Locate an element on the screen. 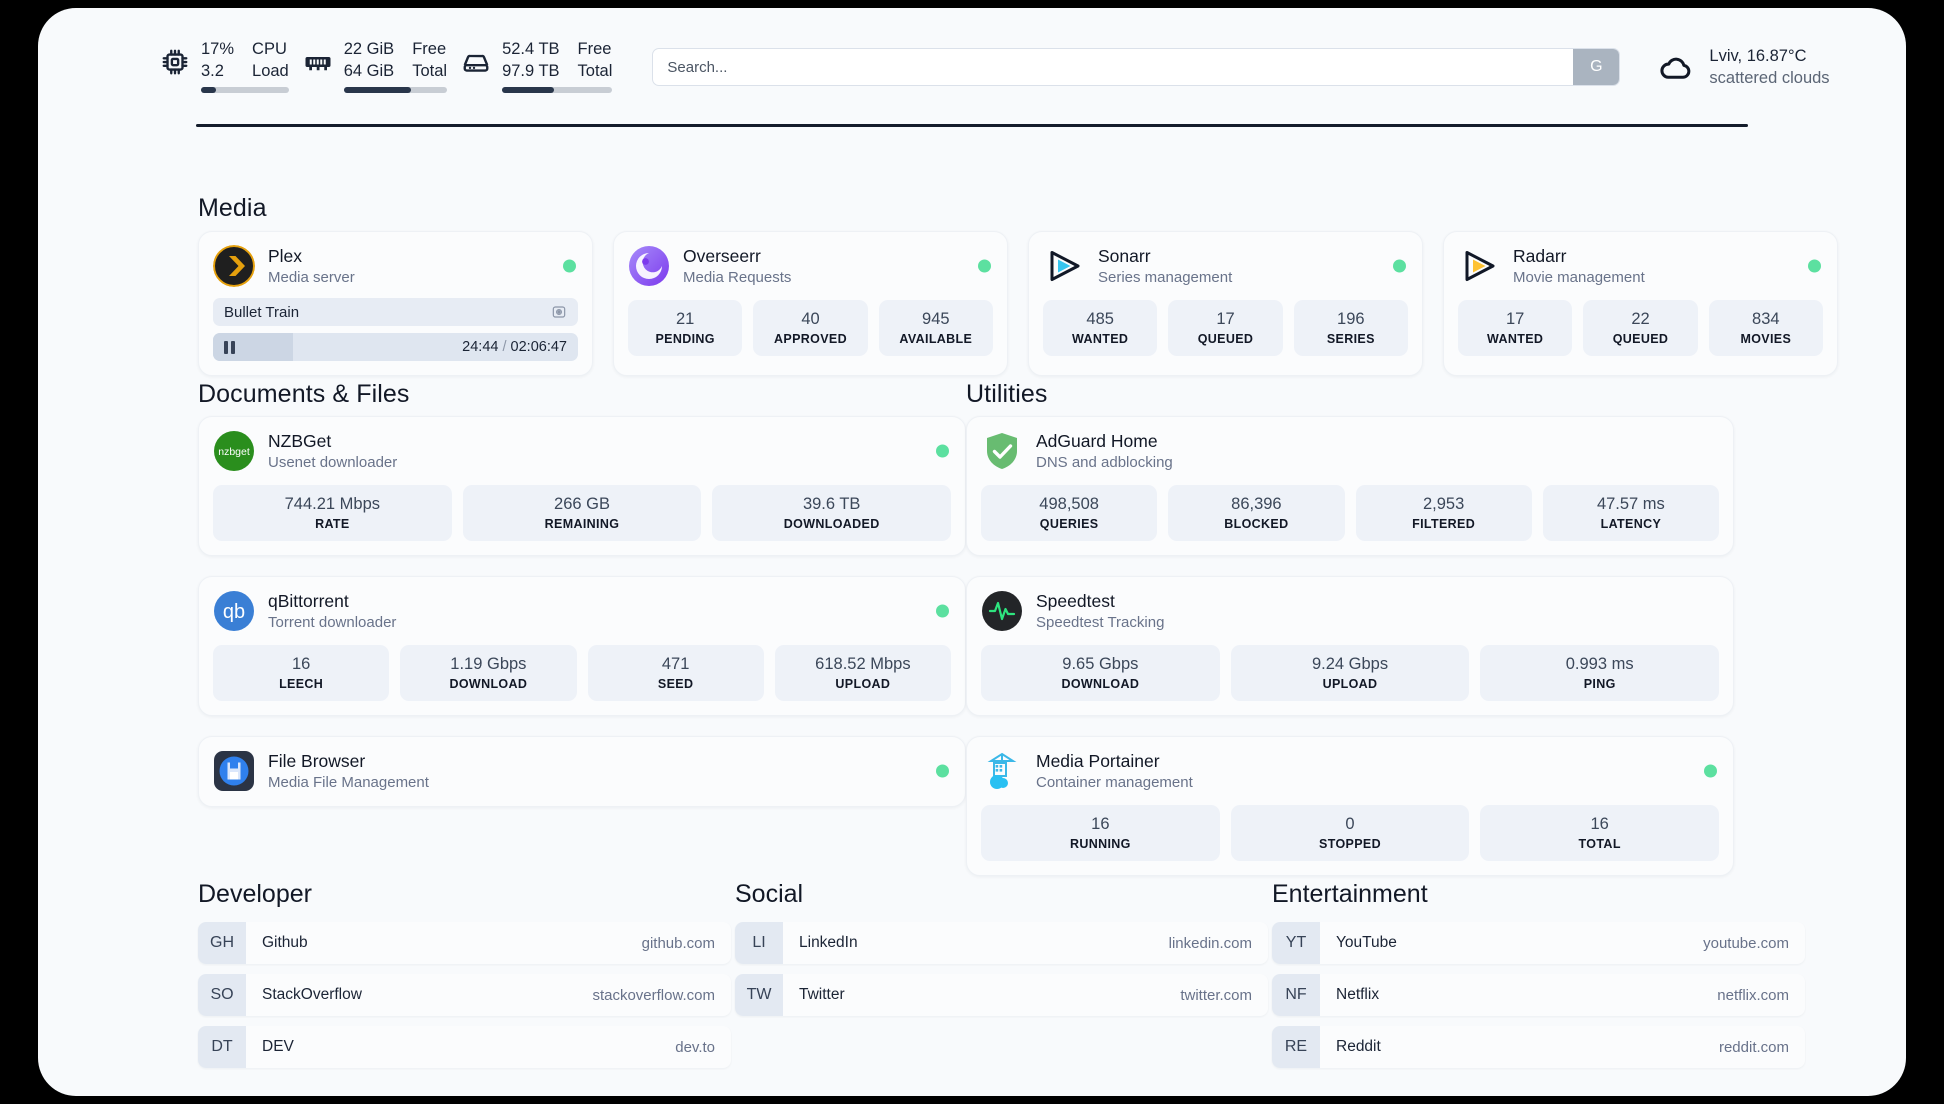  now-playing-row: Bullet Train is located at coordinates (395, 312).